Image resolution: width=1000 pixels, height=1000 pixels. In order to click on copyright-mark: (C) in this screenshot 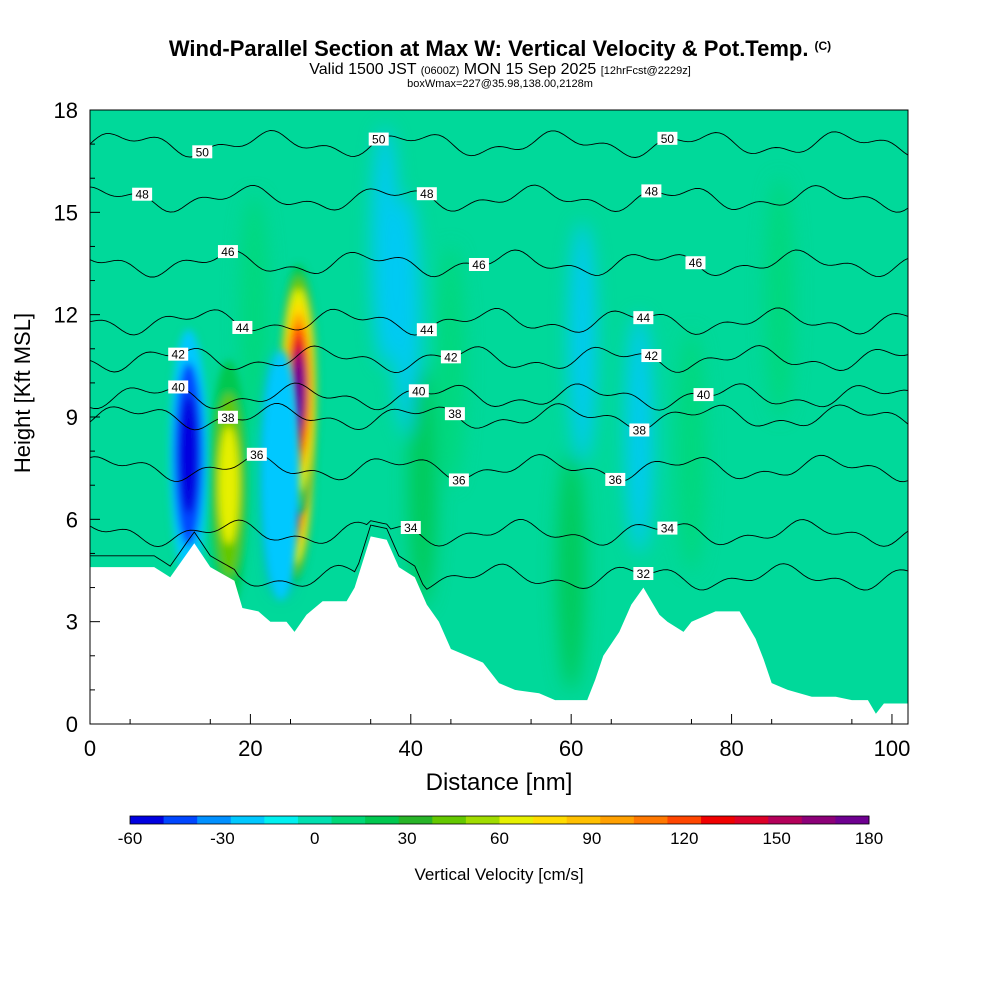, I will do `click(823, 46)`.